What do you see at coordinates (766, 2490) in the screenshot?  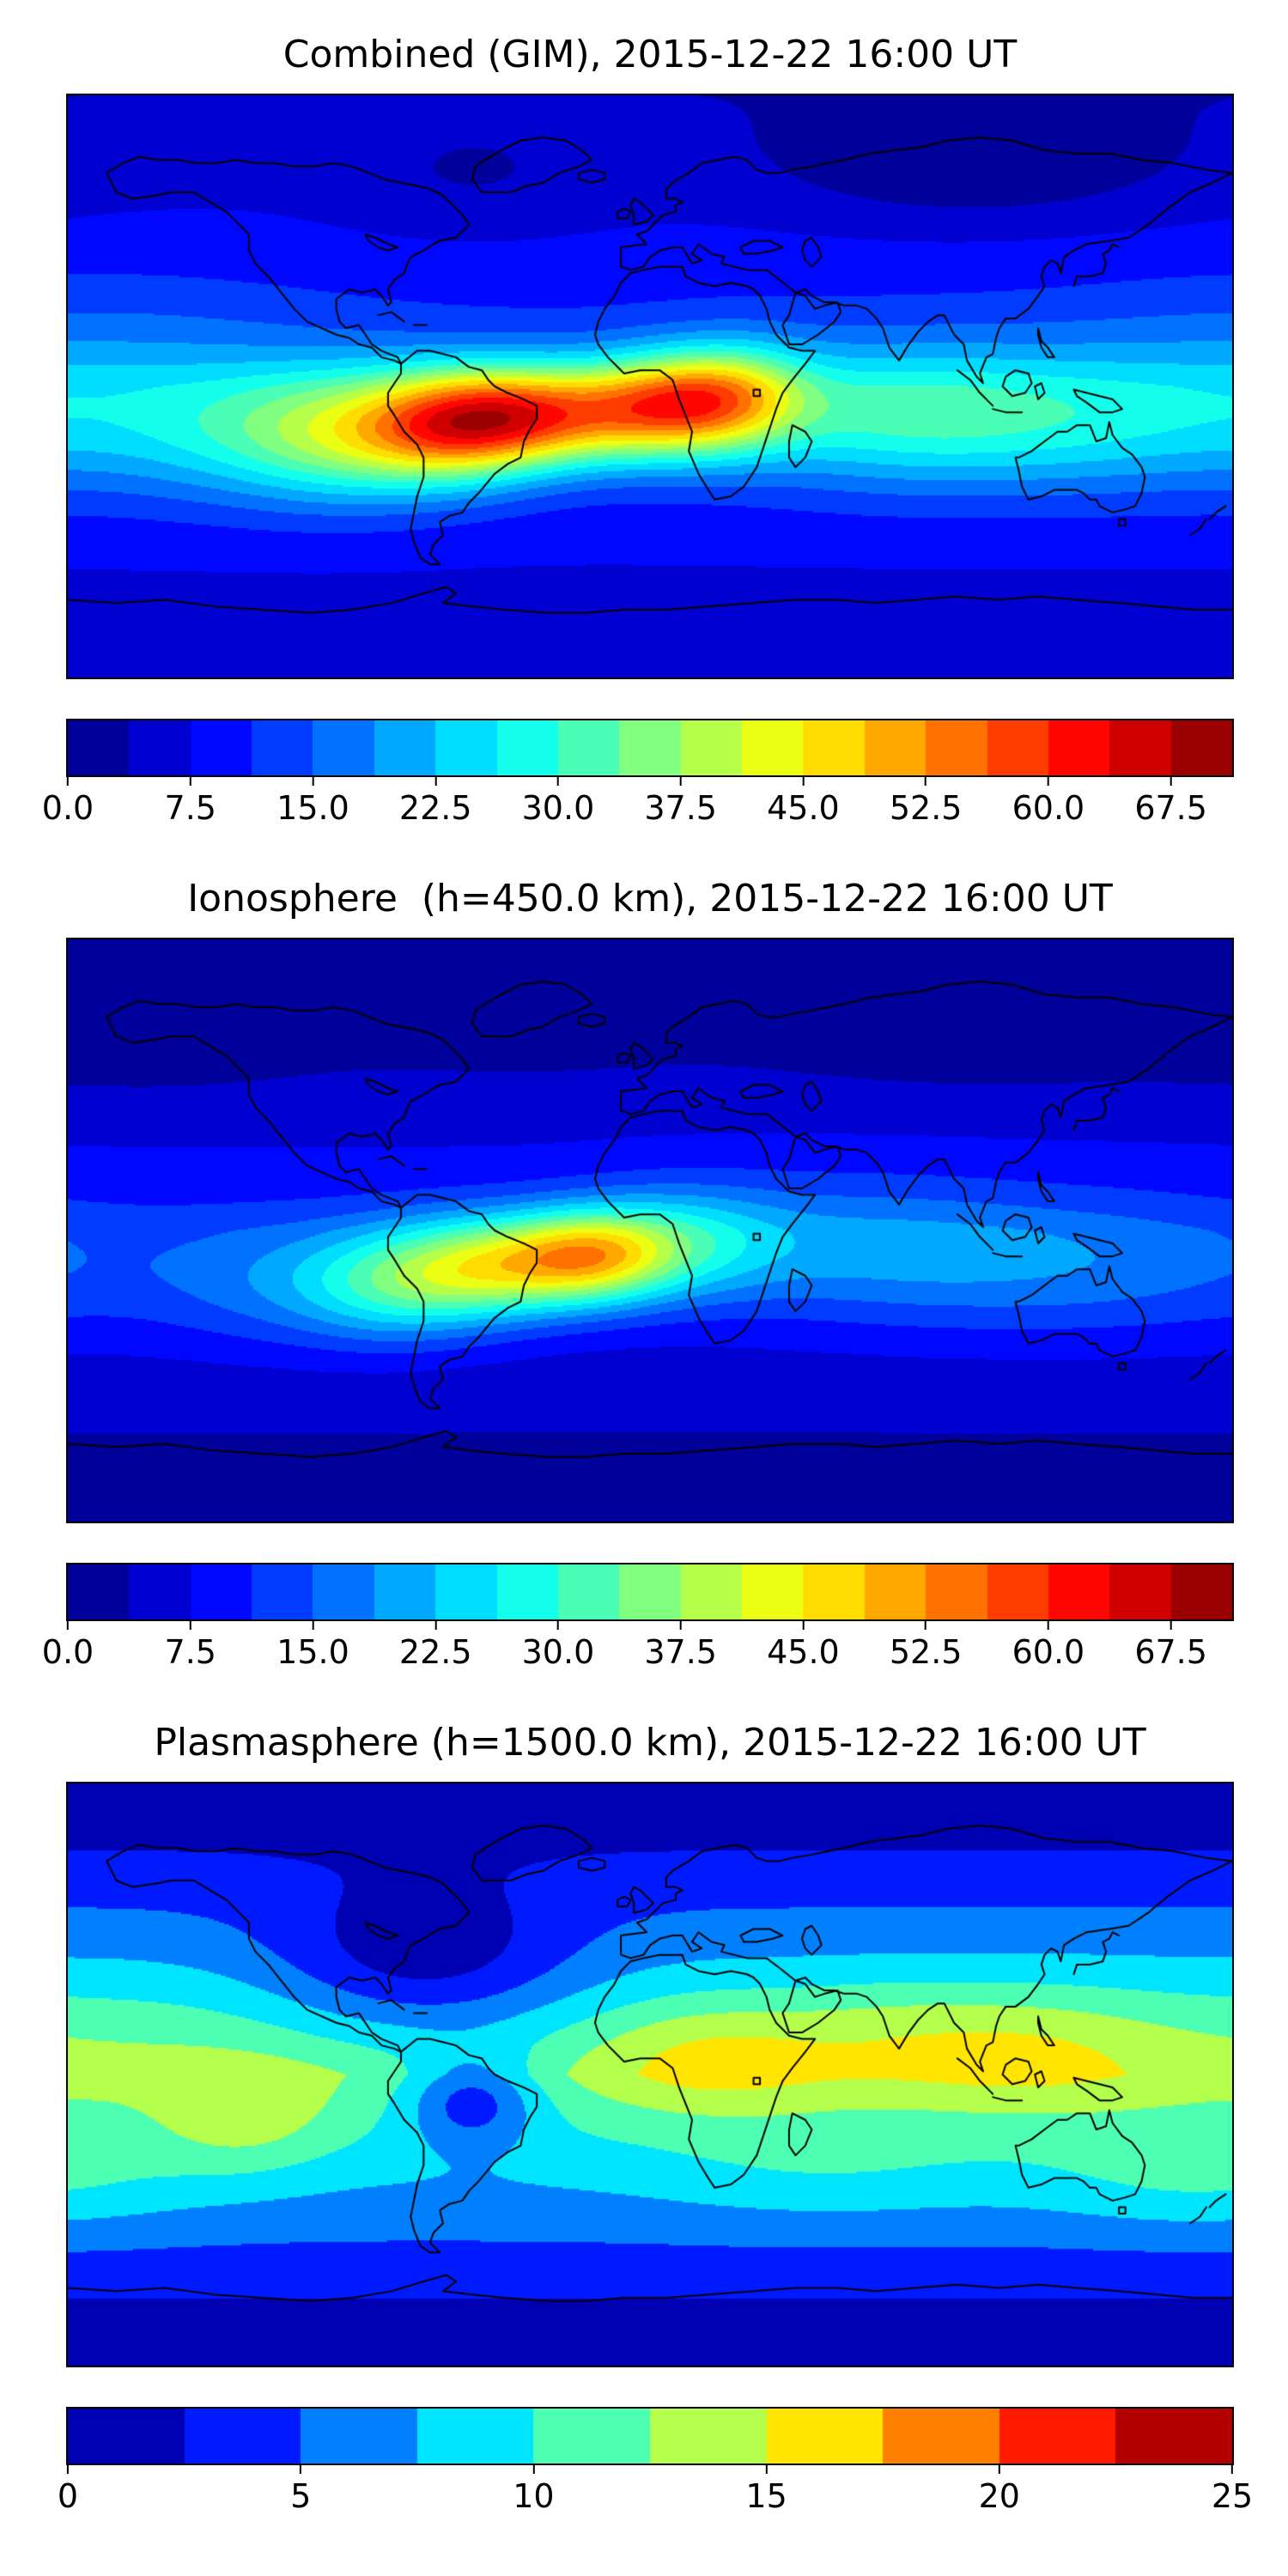 I see `colorbar-tick-label: 15` at bounding box center [766, 2490].